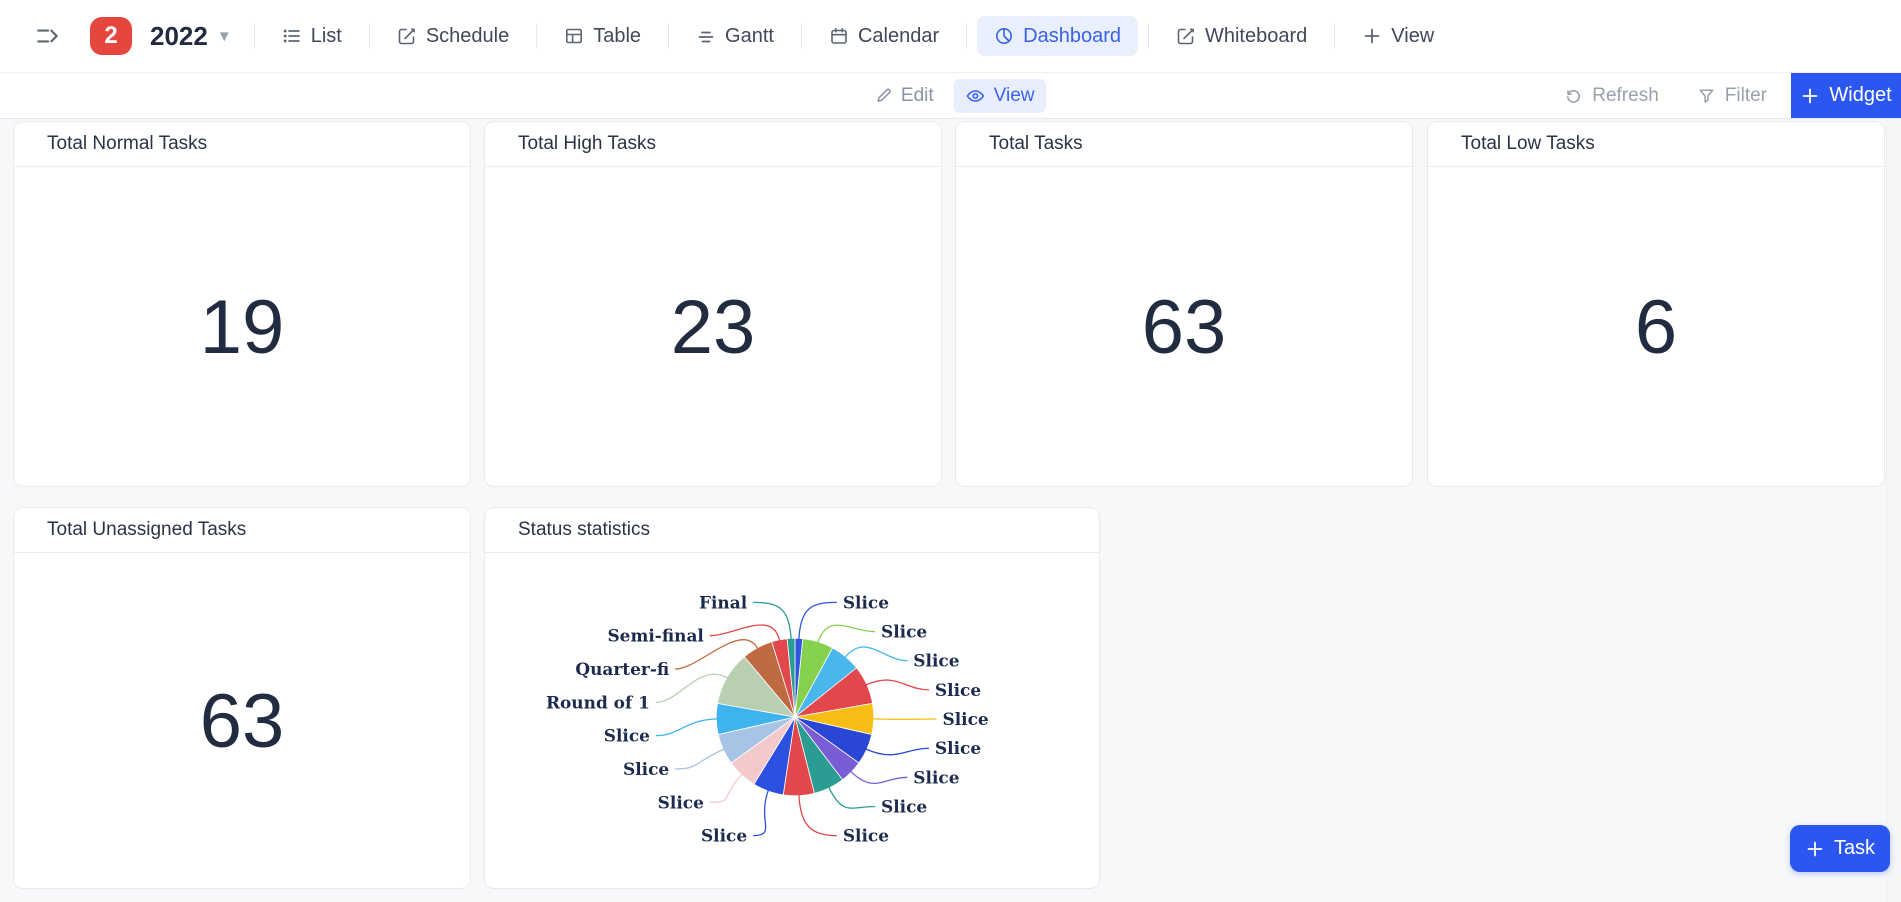 The image size is (1901, 902). I want to click on card-total-normal-tasks: Total Normal Tasks 19, so click(242, 304).